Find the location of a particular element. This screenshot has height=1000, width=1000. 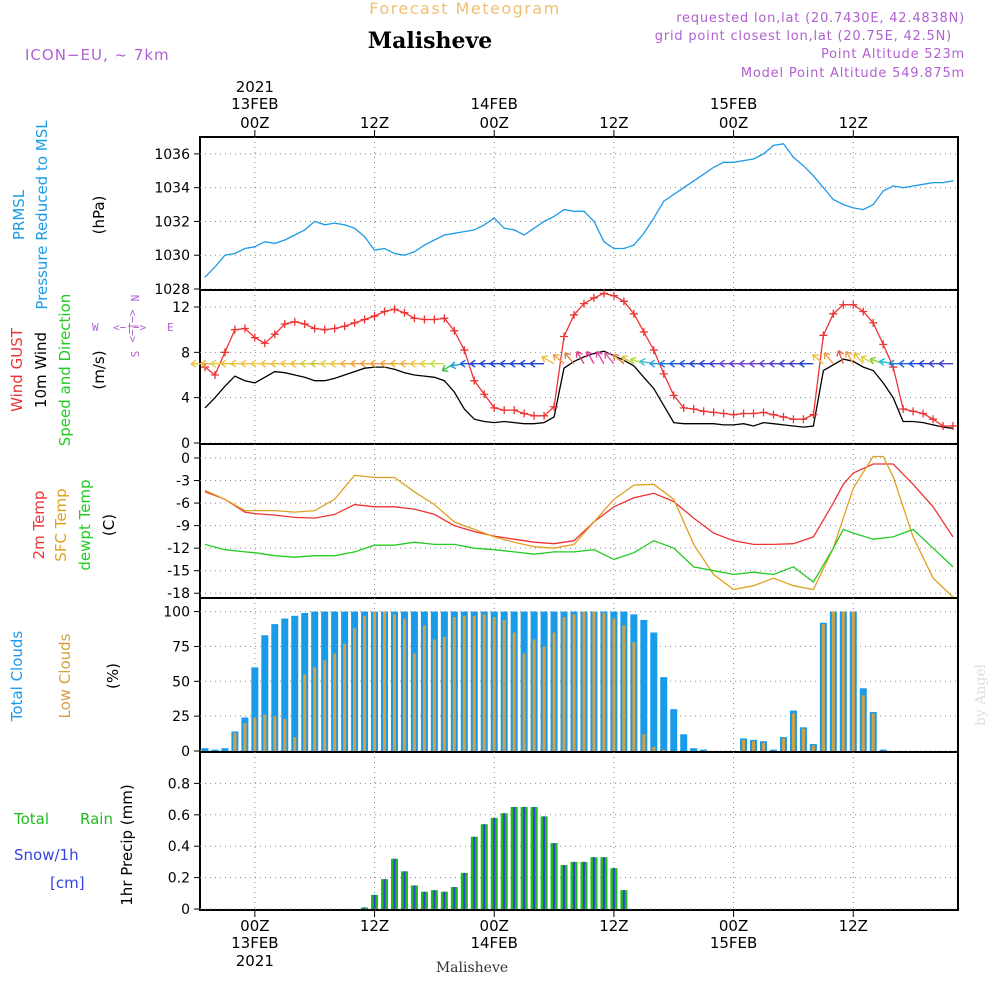

y-tick-label: -9 is located at coordinates (183, 527).